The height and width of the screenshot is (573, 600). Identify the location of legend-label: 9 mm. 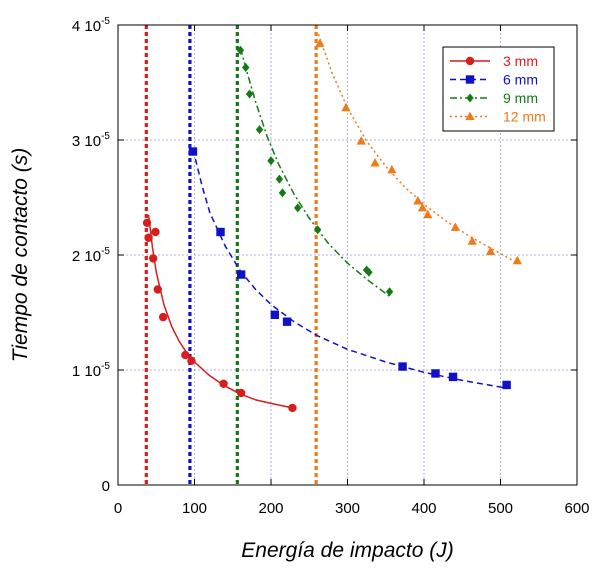
(520, 98).